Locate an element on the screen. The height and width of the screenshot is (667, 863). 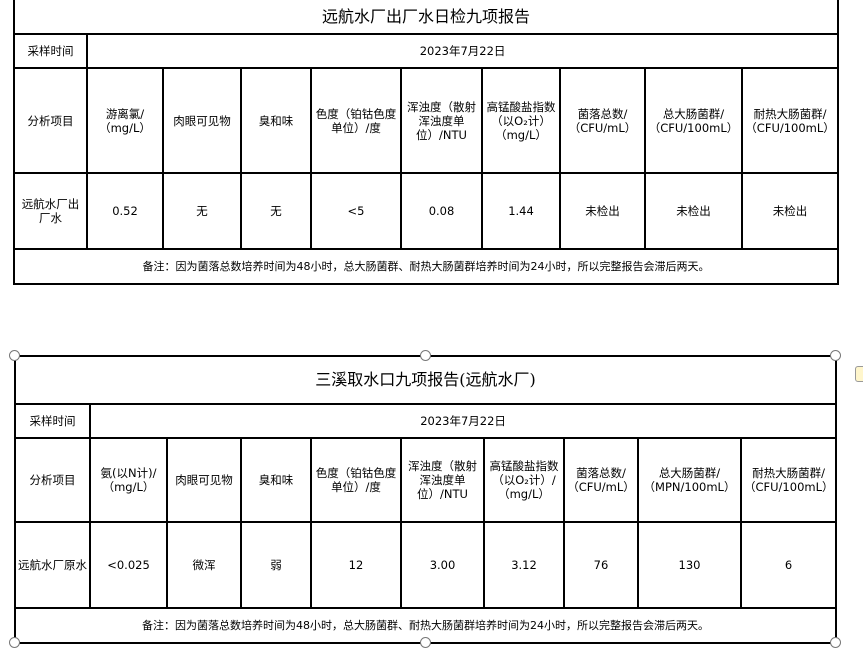
value-cell: <0.025 is located at coordinates (128, 565).